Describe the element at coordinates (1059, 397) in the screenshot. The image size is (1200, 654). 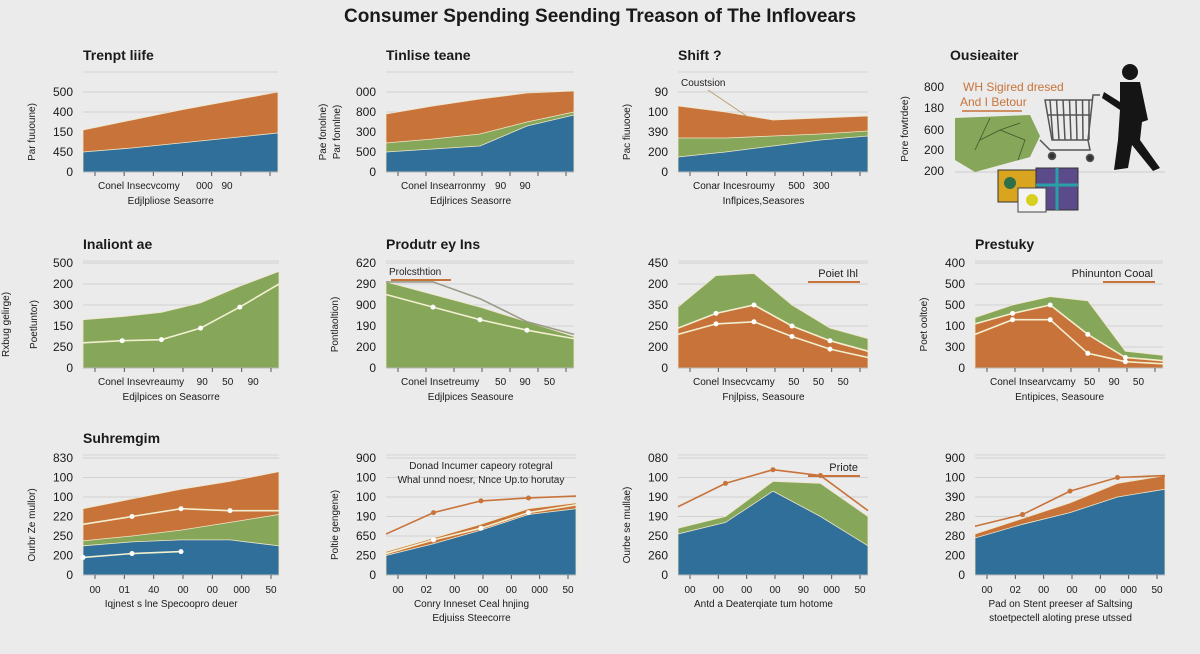
I see `x-axis-label: Entipices, Seasoure` at that location.